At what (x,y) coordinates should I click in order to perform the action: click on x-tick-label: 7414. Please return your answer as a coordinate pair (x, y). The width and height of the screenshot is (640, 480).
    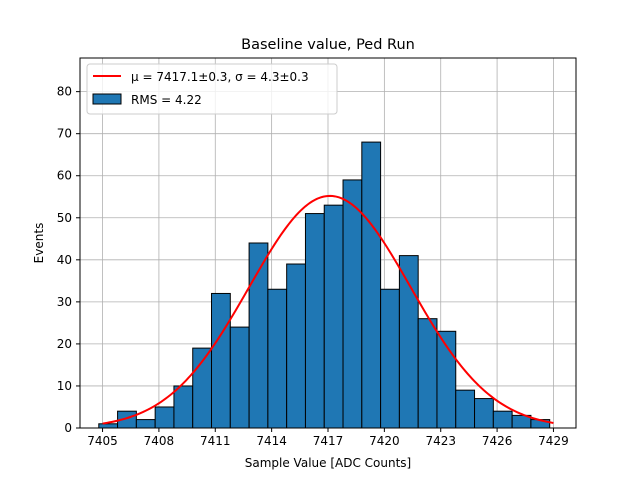
    Looking at the image, I should click on (271, 441).